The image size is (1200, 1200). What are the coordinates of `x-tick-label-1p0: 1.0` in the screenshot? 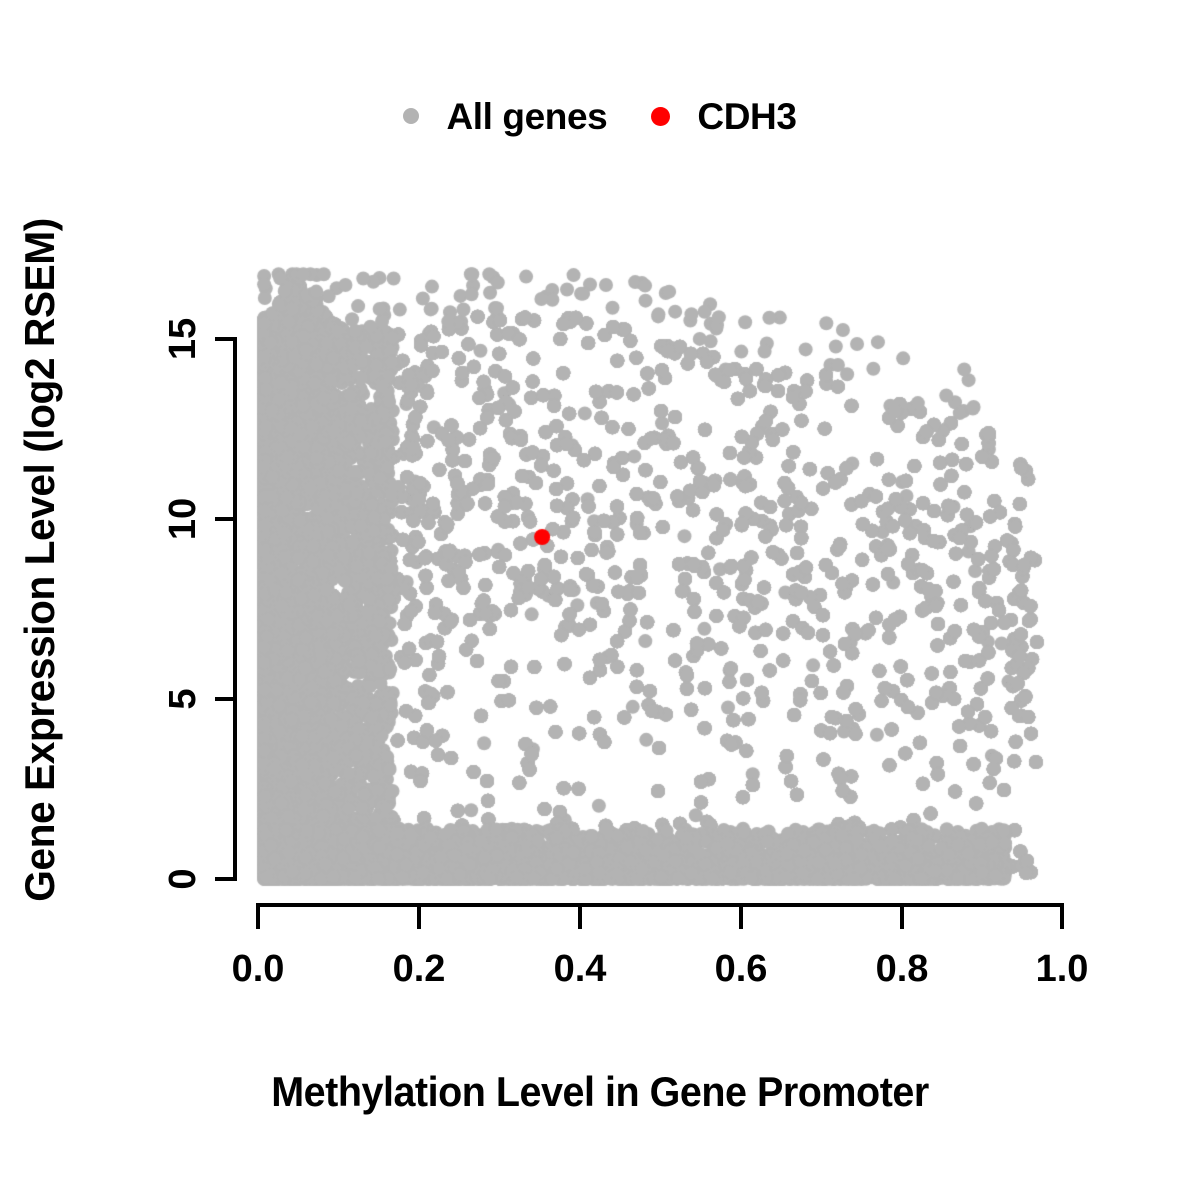 It's located at (1062, 969).